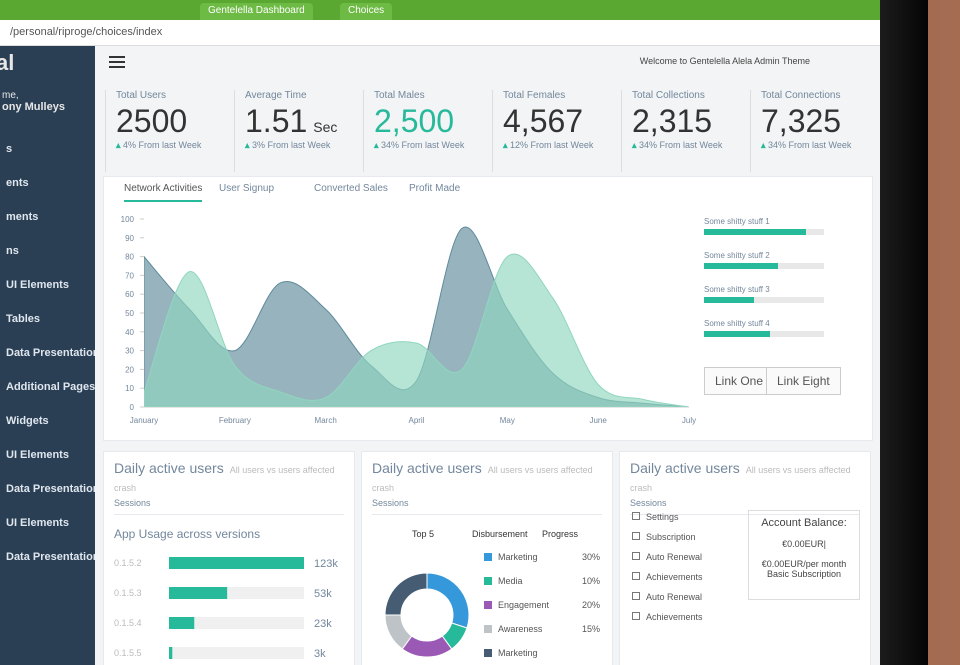 This screenshot has height=665, width=960. What do you see at coordinates (803, 381) in the screenshot?
I see `link-button: Link Eight` at bounding box center [803, 381].